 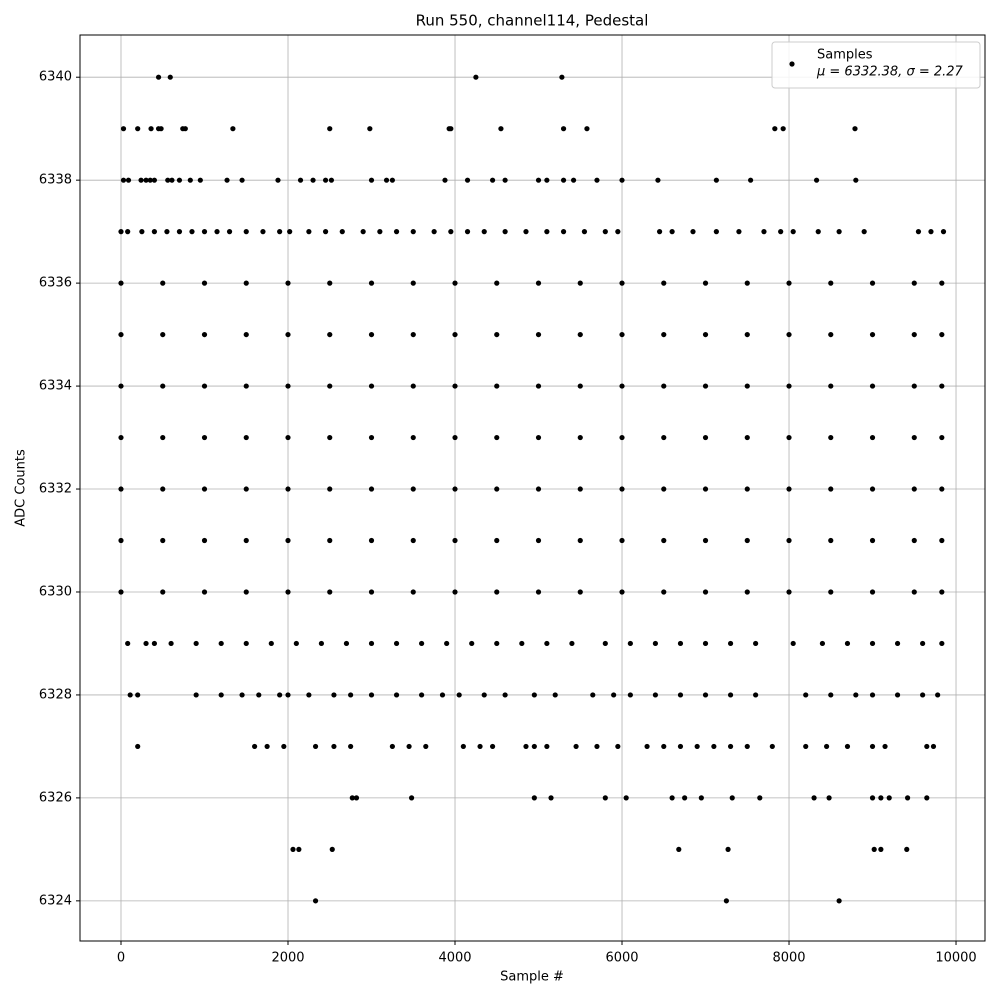 I want to click on y-tick-label: 6324, so click(x=55, y=900).